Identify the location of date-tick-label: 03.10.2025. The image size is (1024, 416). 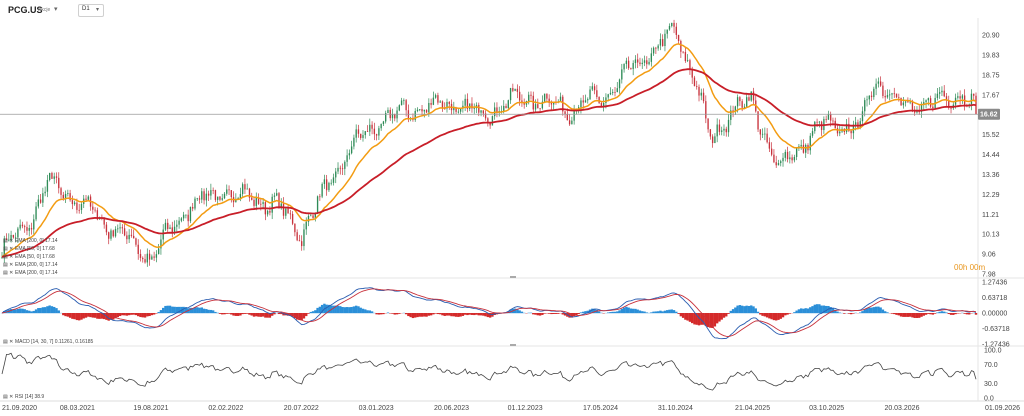
(826, 408).